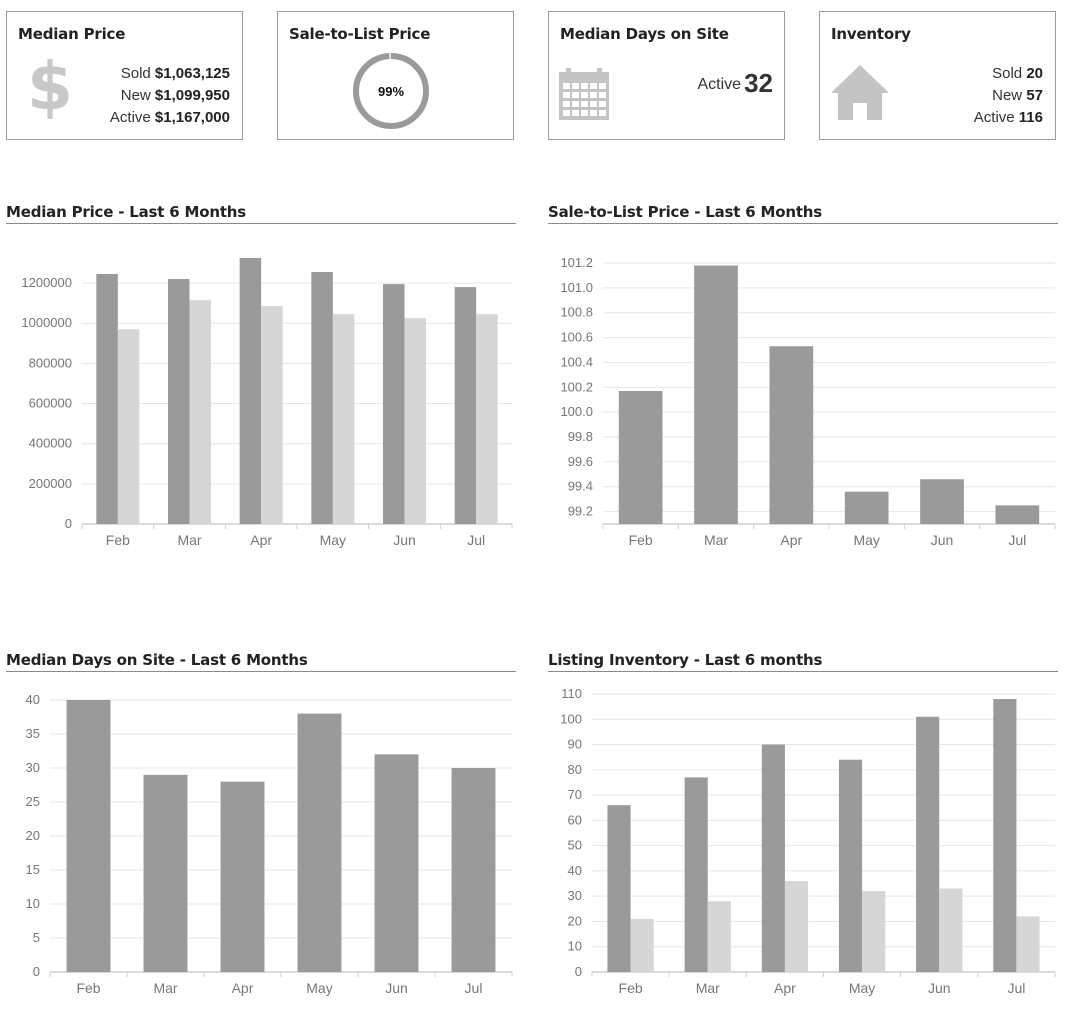 The image size is (1077, 1036). I want to click on y-tick-label: 110, so click(571, 693).